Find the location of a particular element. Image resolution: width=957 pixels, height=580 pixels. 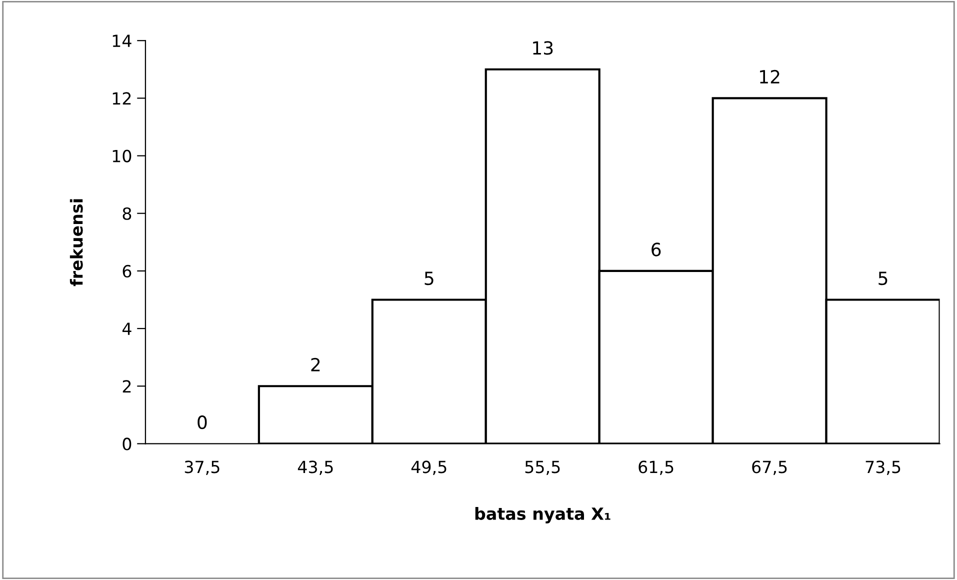

y-tick-label: 8 is located at coordinates (127, 213).